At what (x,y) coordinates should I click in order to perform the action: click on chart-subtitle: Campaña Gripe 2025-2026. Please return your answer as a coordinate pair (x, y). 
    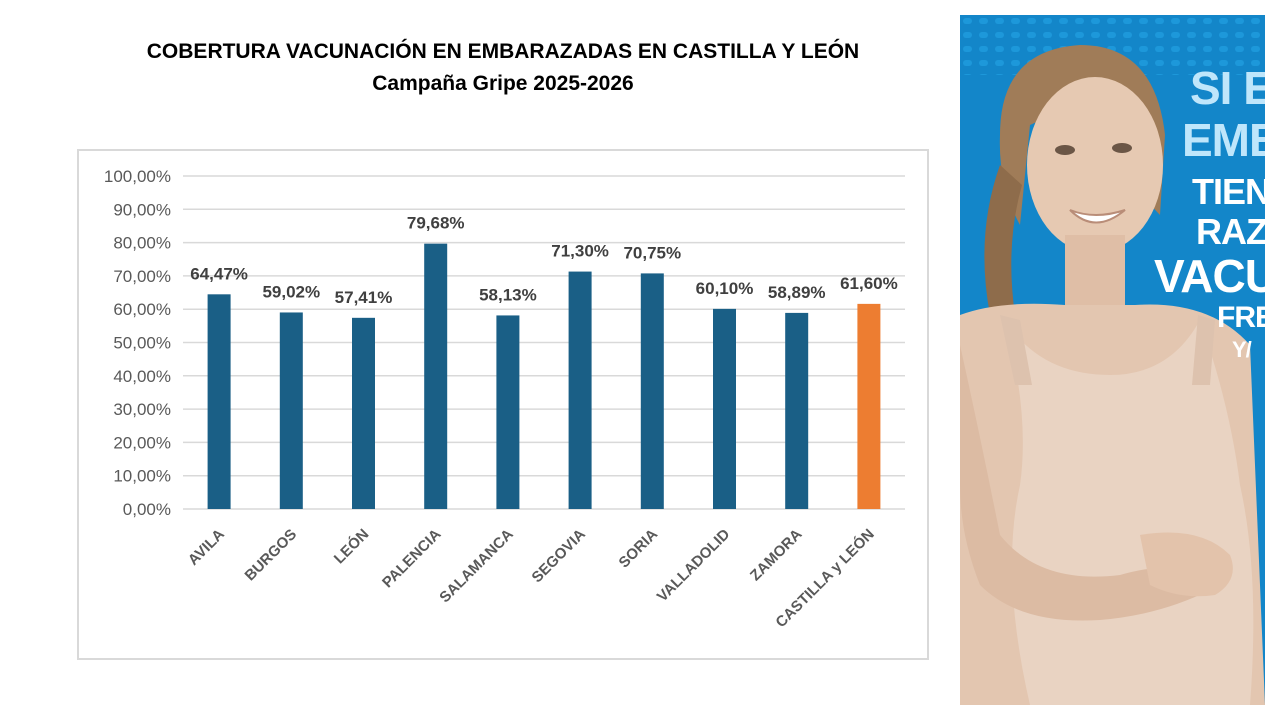
    Looking at the image, I should click on (503, 83).